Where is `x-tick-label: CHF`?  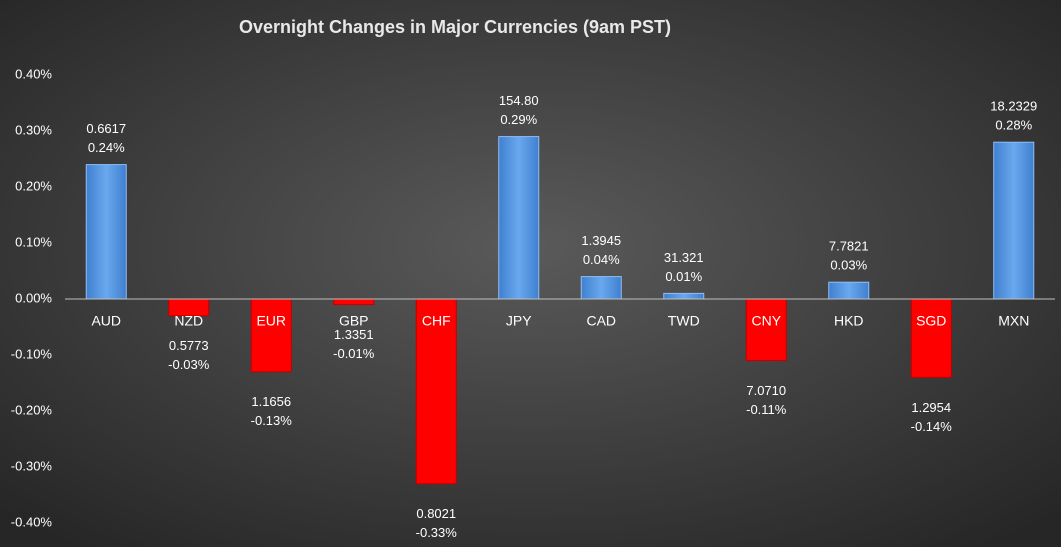
x-tick-label: CHF is located at coordinates (436, 321).